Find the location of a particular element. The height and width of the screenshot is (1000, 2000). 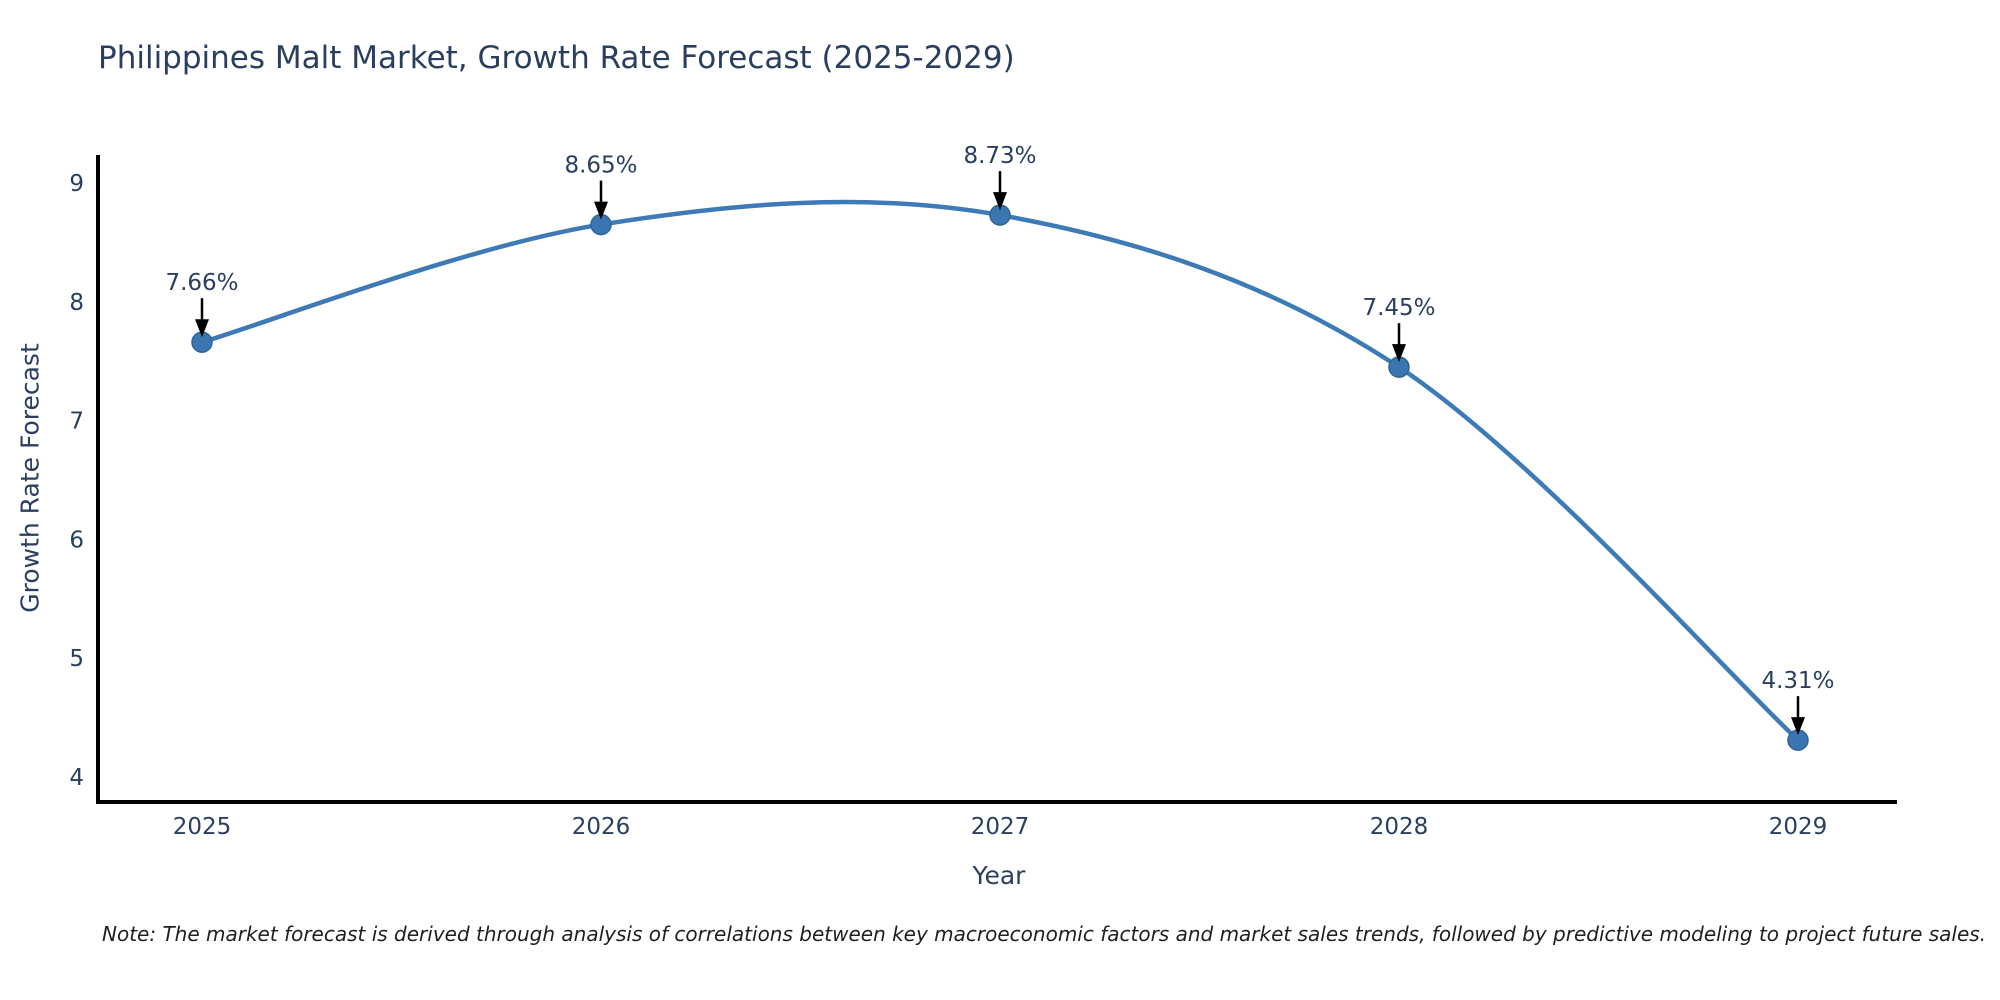

data-point-label: 8.73% is located at coordinates (999, 156).